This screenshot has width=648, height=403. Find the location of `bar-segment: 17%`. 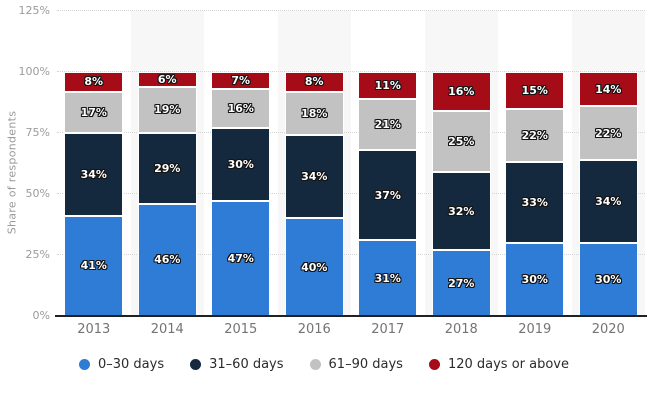

bar-segment: 17% is located at coordinates (94, 112).